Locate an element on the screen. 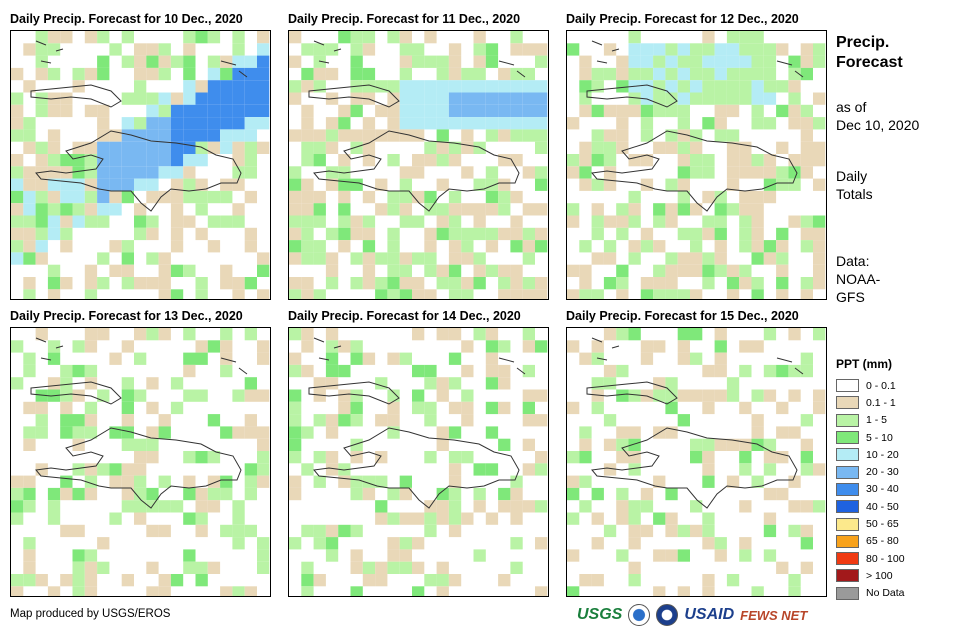 This screenshot has width=970, height=635. sidebar-data-line1: Data: is located at coordinates (853, 261).